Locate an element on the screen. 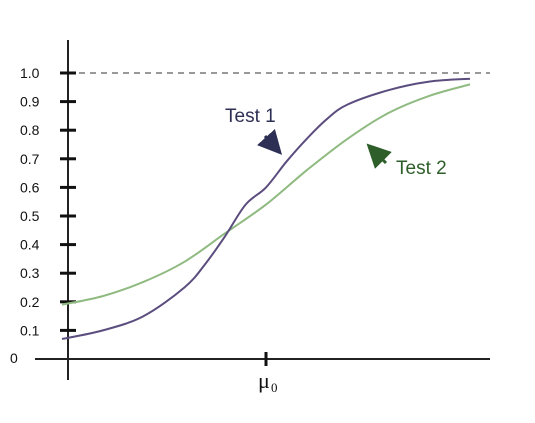 This screenshot has width=535, height=423. annotation-test-2: Test 2 is located at coordinates (421, 168).